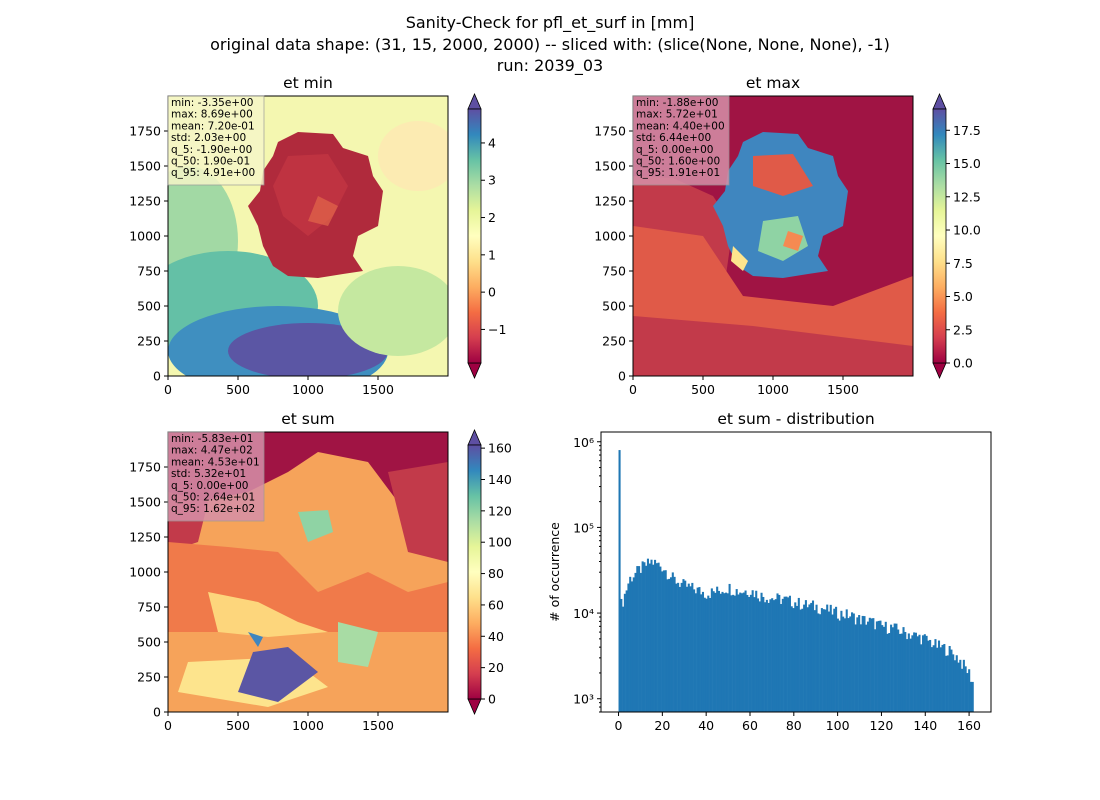  I want to click on stats-line: q_95: 4.91e+00, so click(213, 173).